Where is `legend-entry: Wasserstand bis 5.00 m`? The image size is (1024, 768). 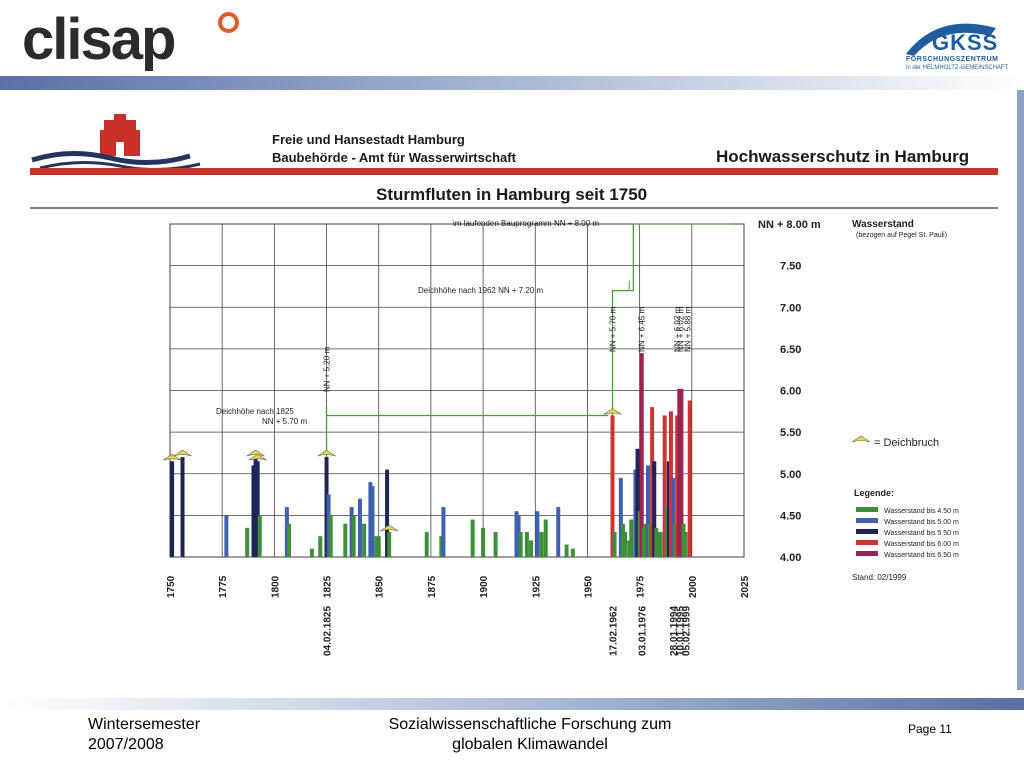
legend-entry: Wasserstand bis 5.00 m is located at coordinates (921, 522).